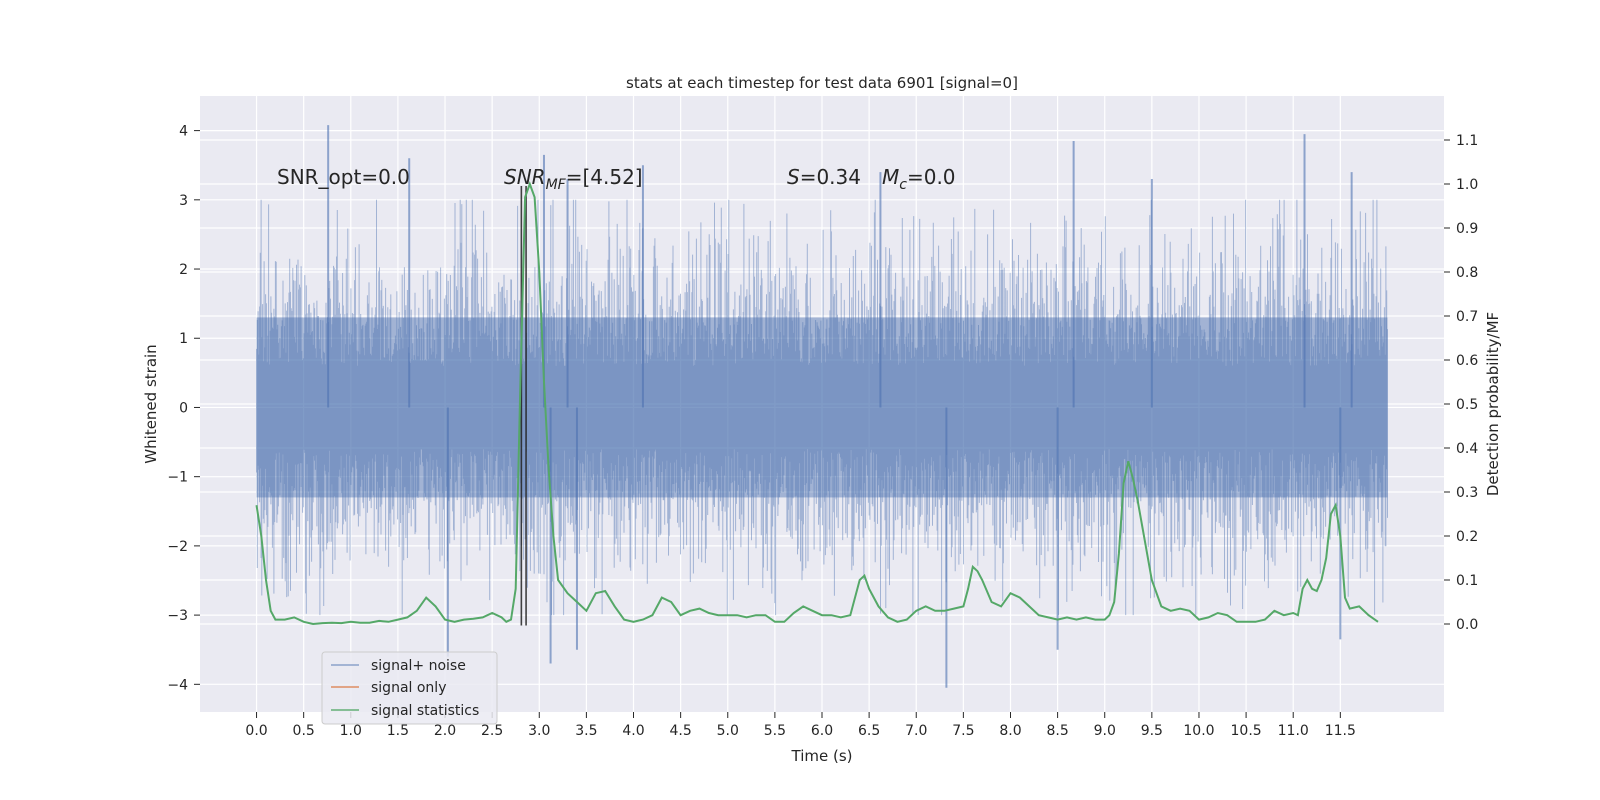  What do you see at coordinates (304, 731) in the screenshot?
I see `x-tick-label: 0.5` at bounding box center [304, 731].